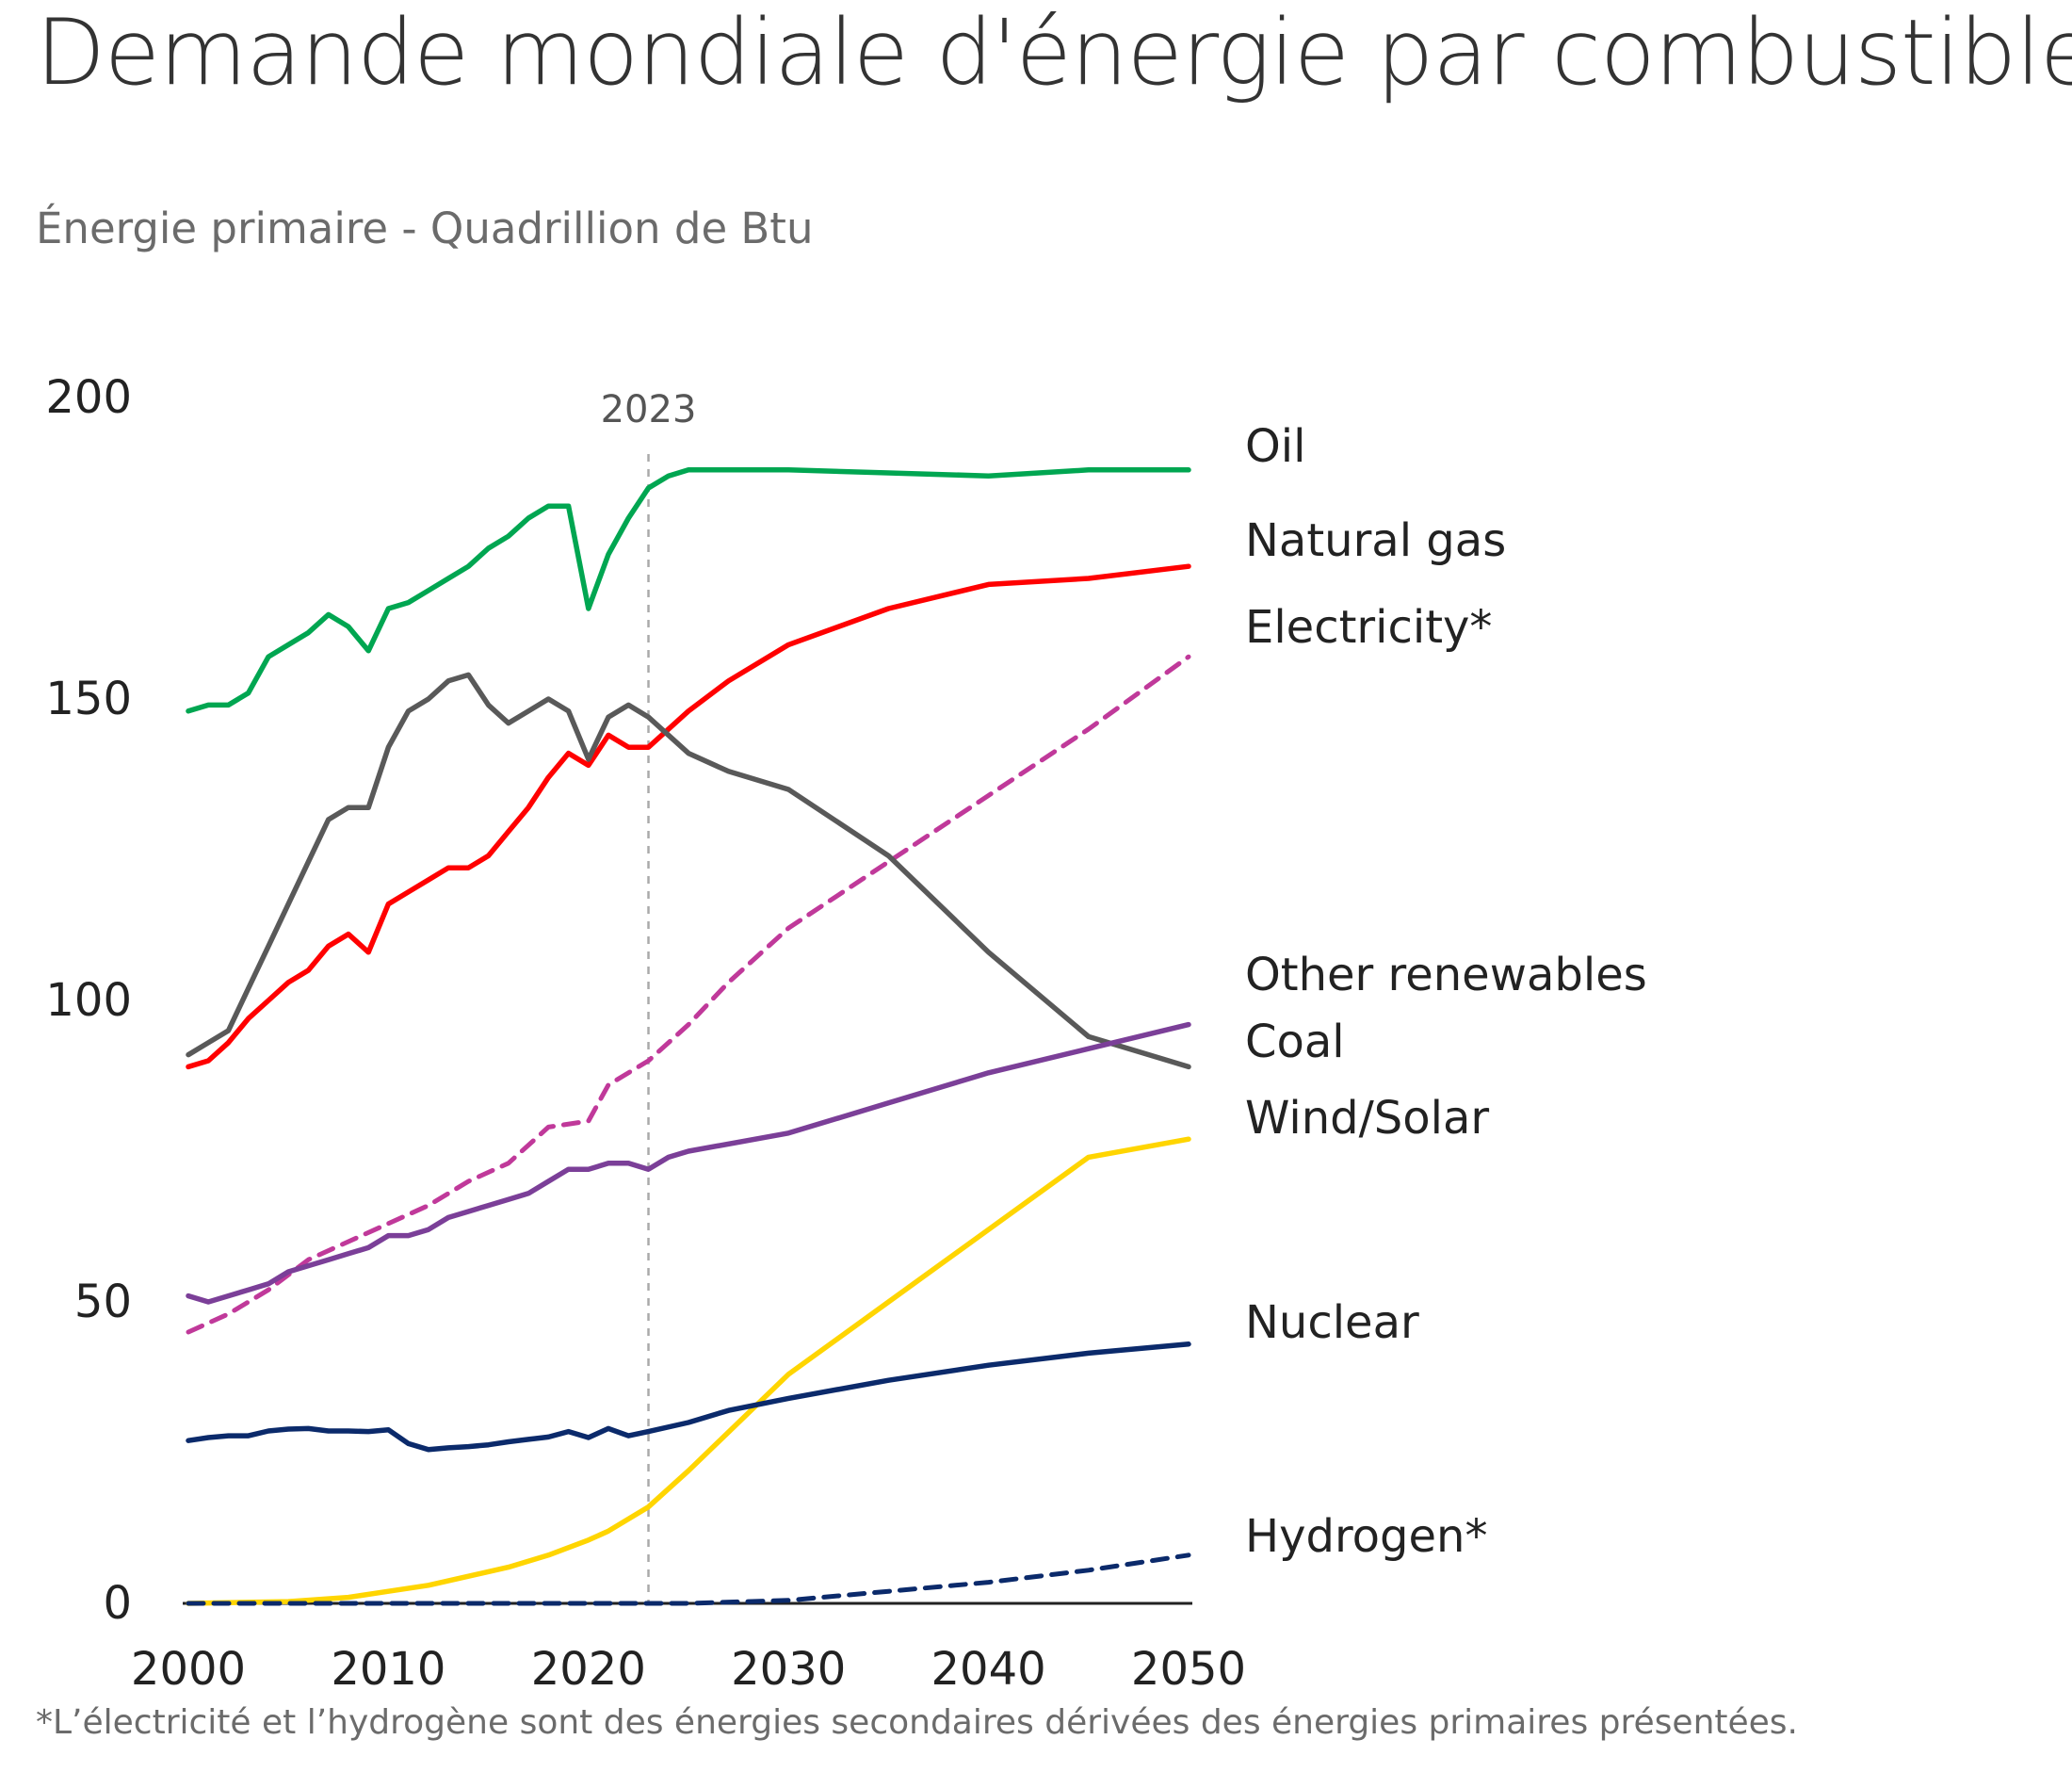 This screenshot has height=1772, width=2072. What do you see at coordinates (1375, 541) in the screenshot?
I see `series-label-natural-gas: Natural gas` at bounding box center [1375, 541].